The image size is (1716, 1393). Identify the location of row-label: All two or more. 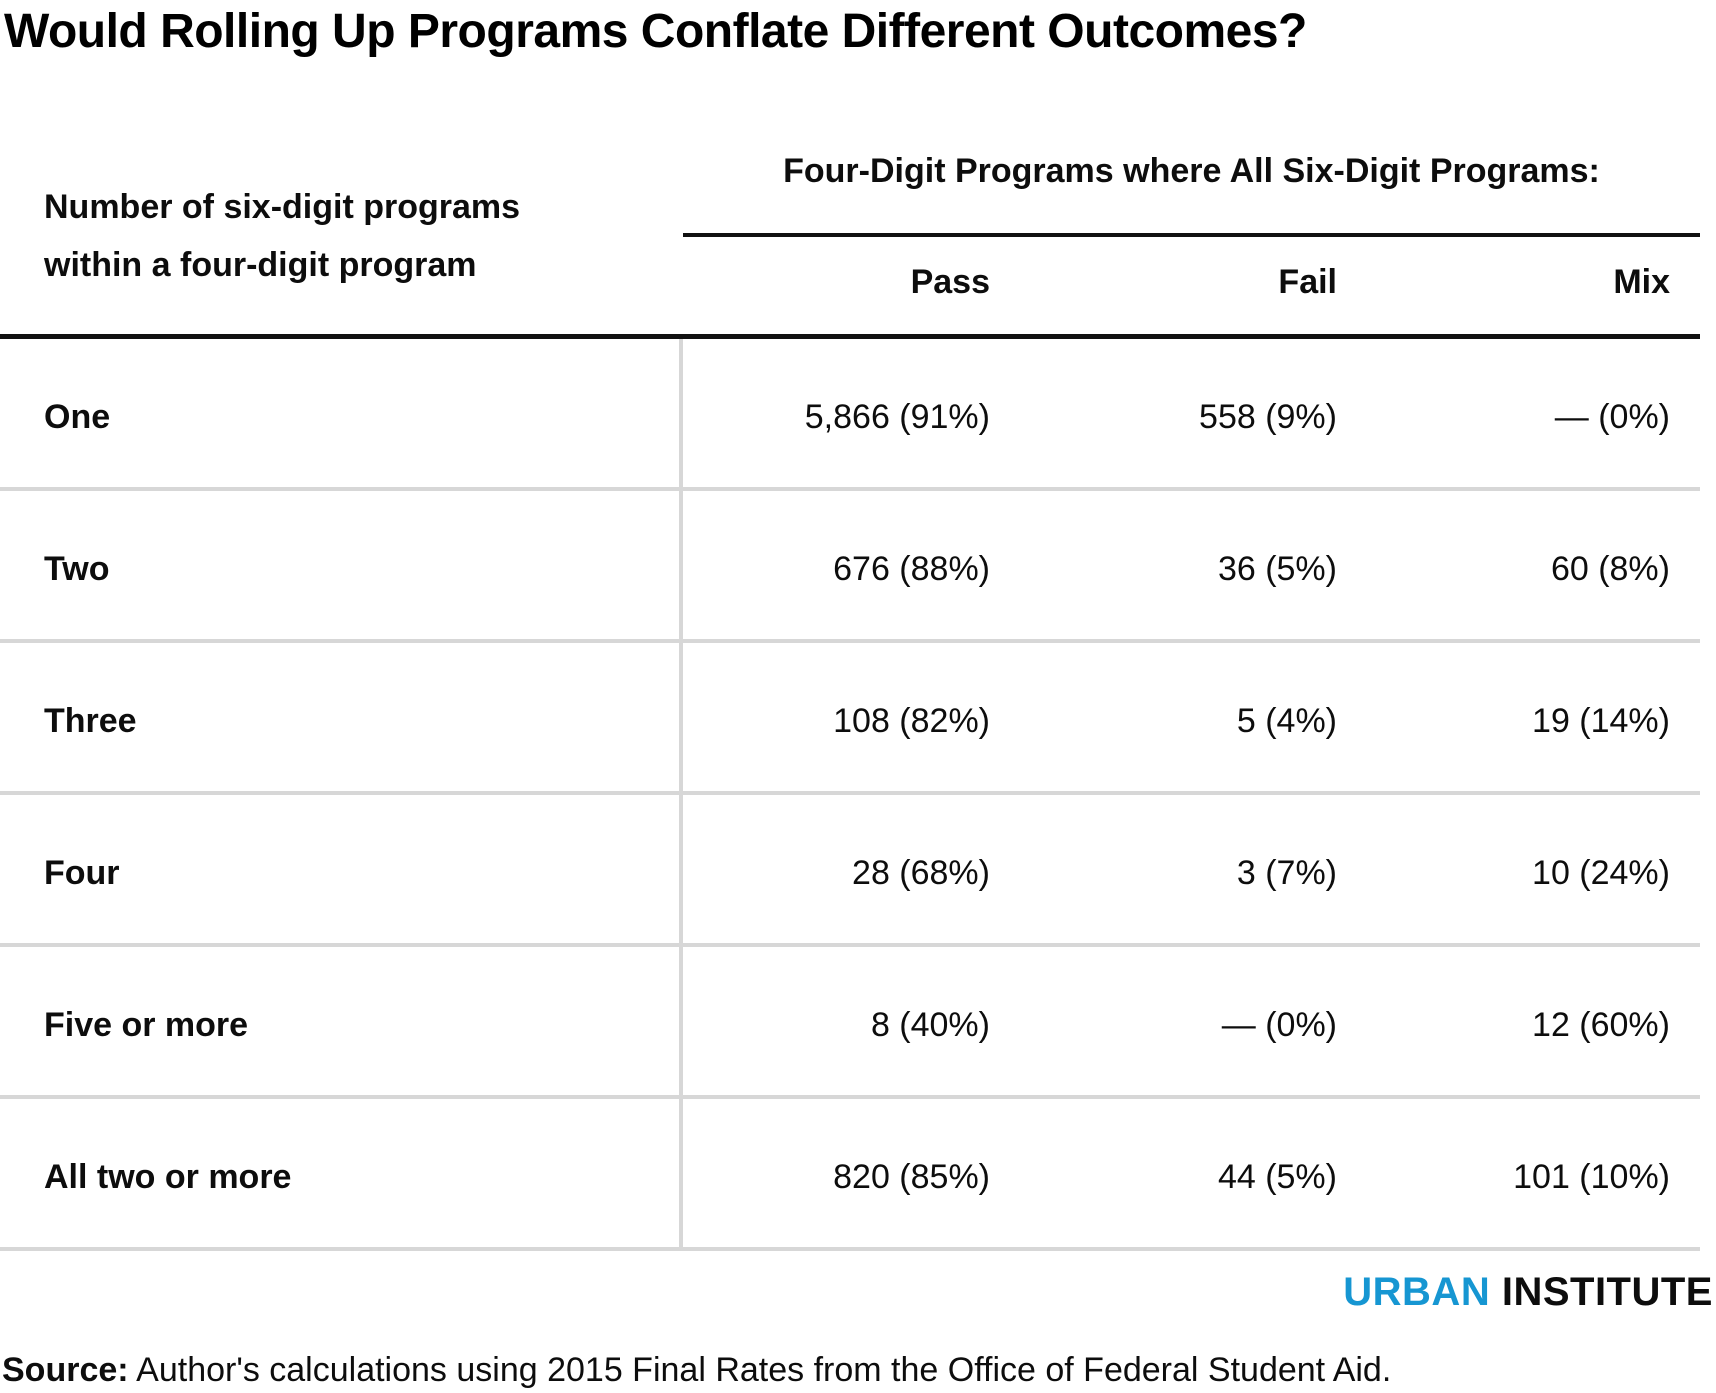
(341, 1173).